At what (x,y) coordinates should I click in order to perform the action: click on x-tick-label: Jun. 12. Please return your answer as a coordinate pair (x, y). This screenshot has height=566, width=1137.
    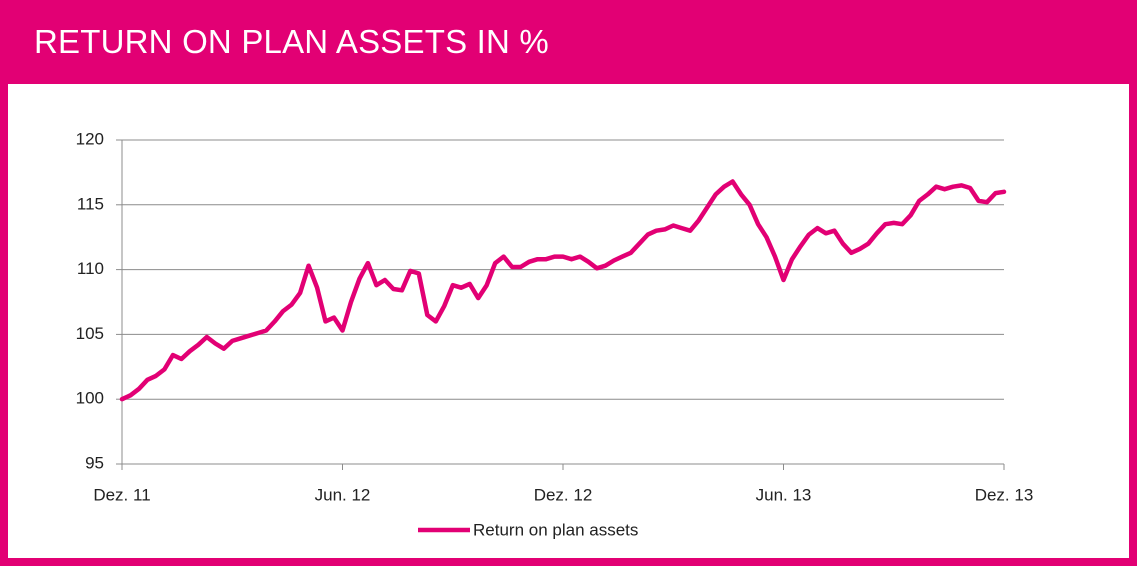
    Looking at the image, I should click on (343, 494).